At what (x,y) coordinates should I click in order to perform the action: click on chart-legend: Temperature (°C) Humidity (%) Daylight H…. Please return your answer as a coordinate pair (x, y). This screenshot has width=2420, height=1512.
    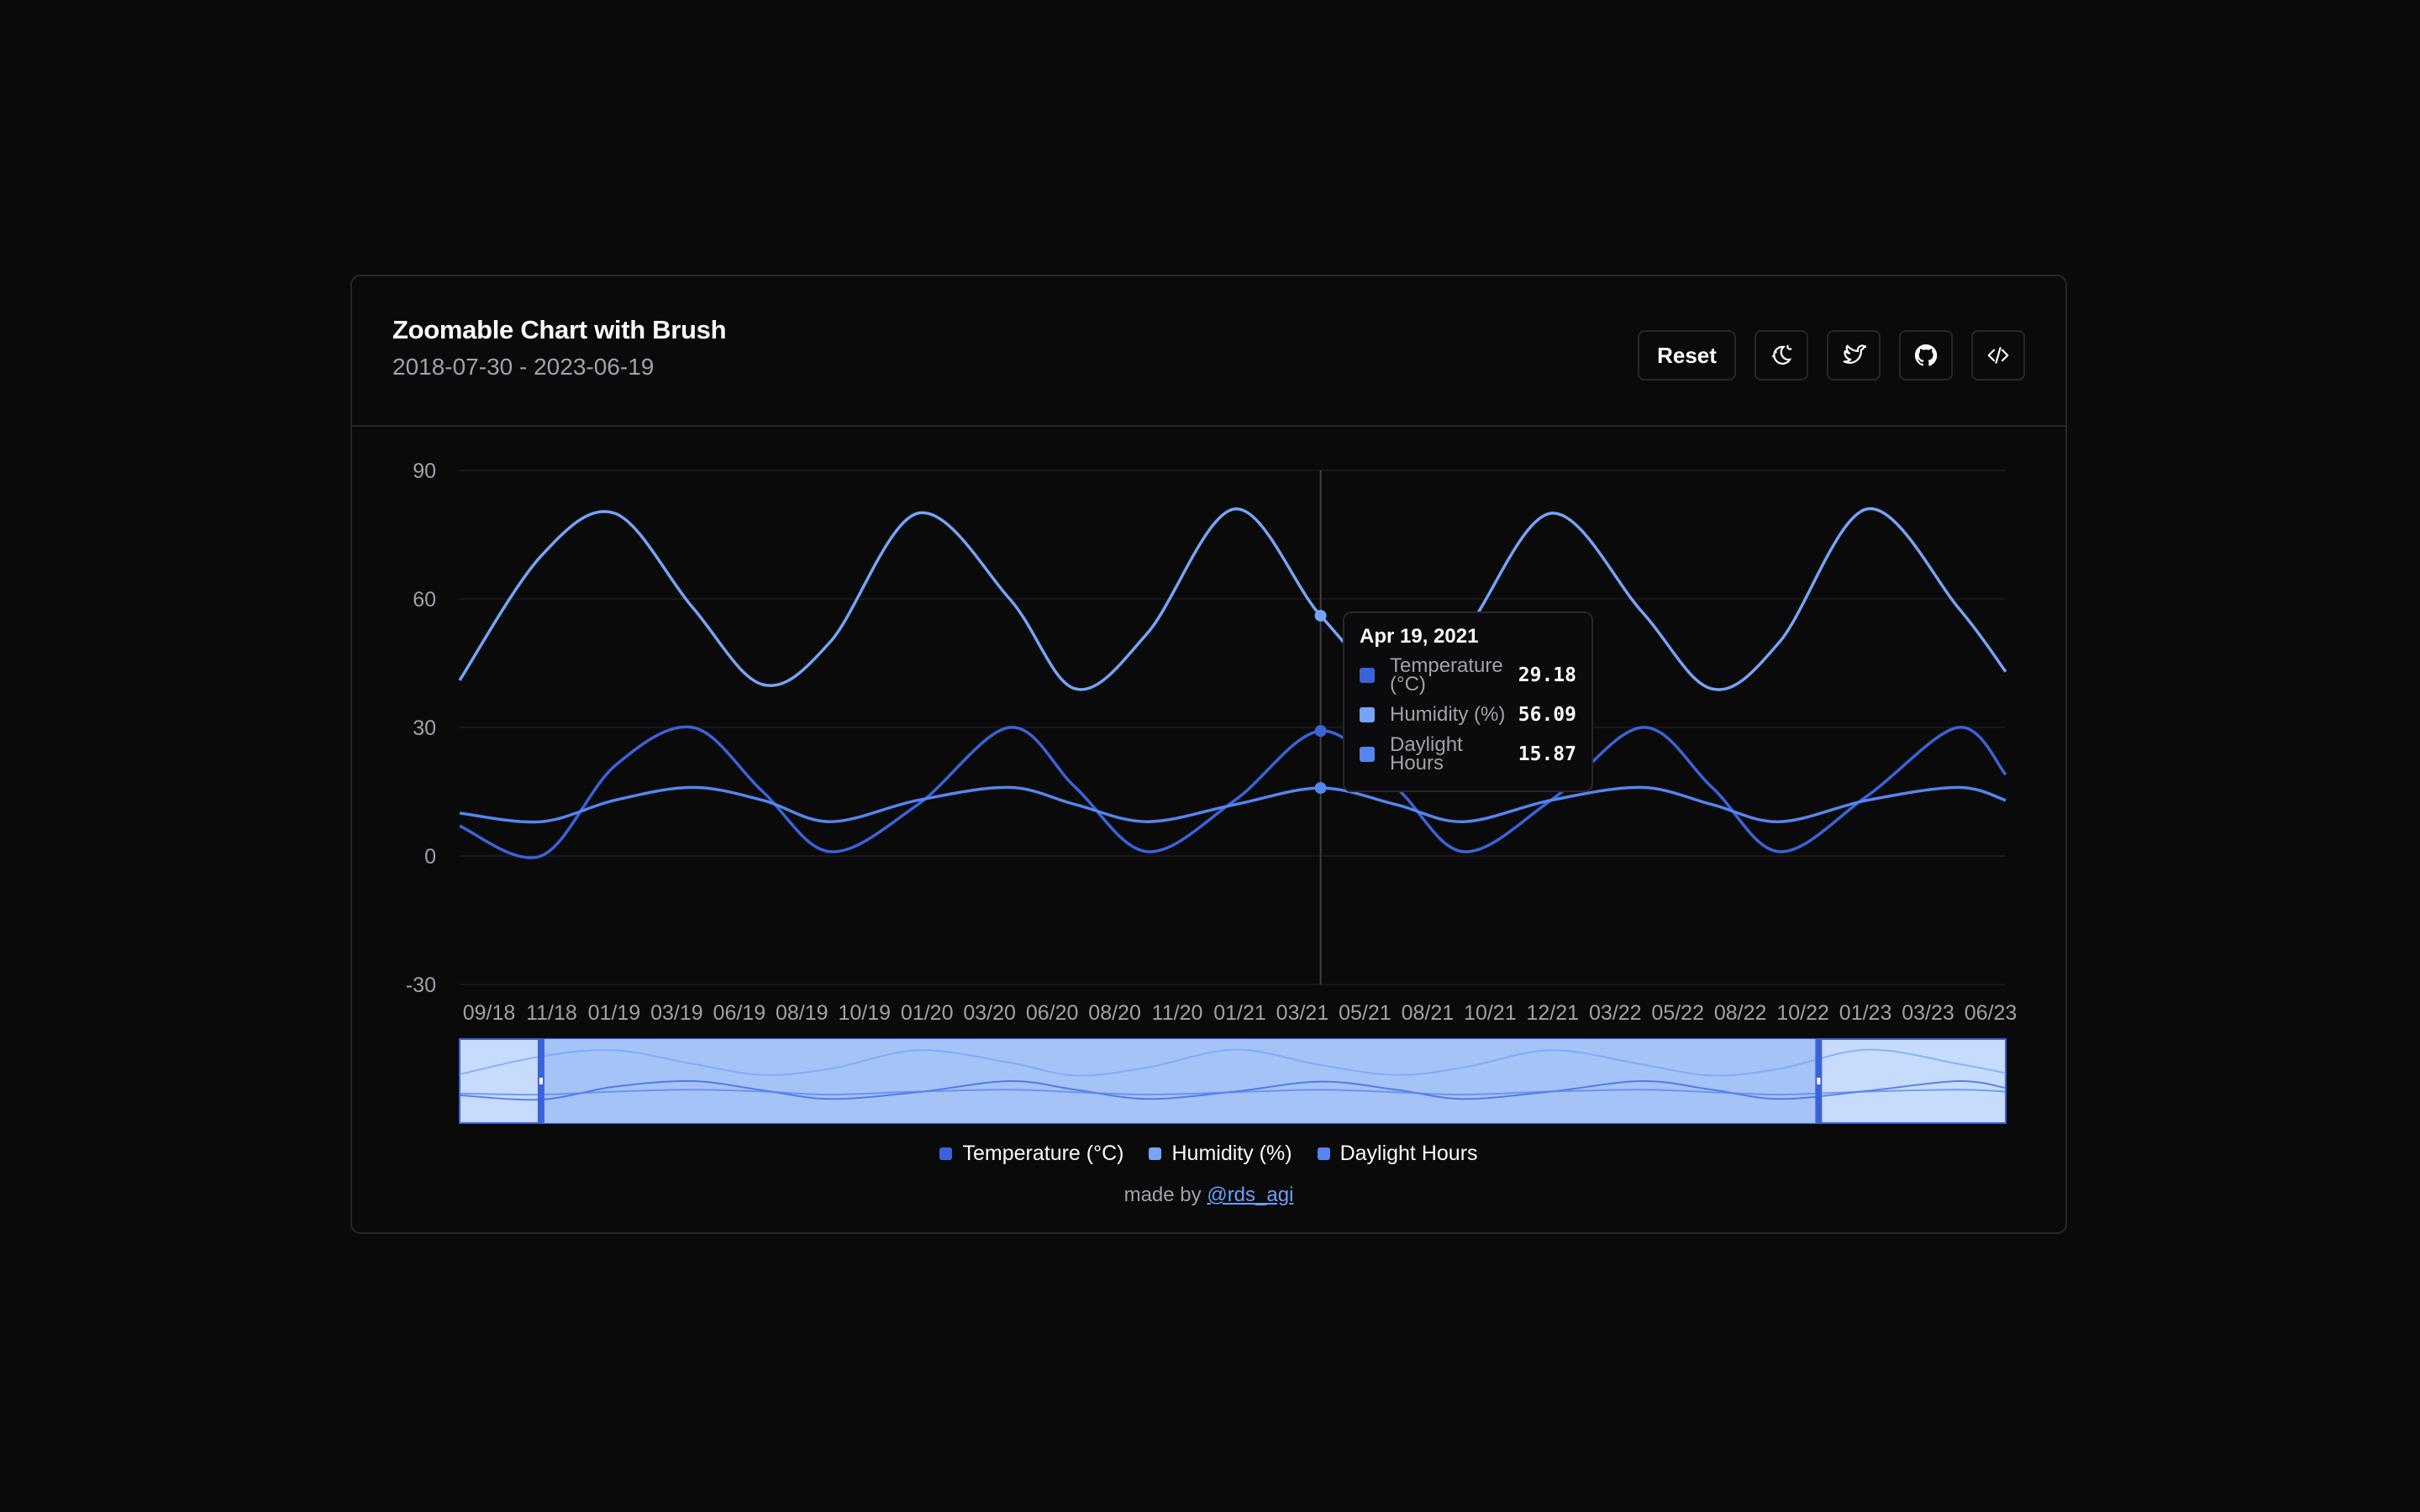
    Looking at the image, I should click on (1208, 1154).